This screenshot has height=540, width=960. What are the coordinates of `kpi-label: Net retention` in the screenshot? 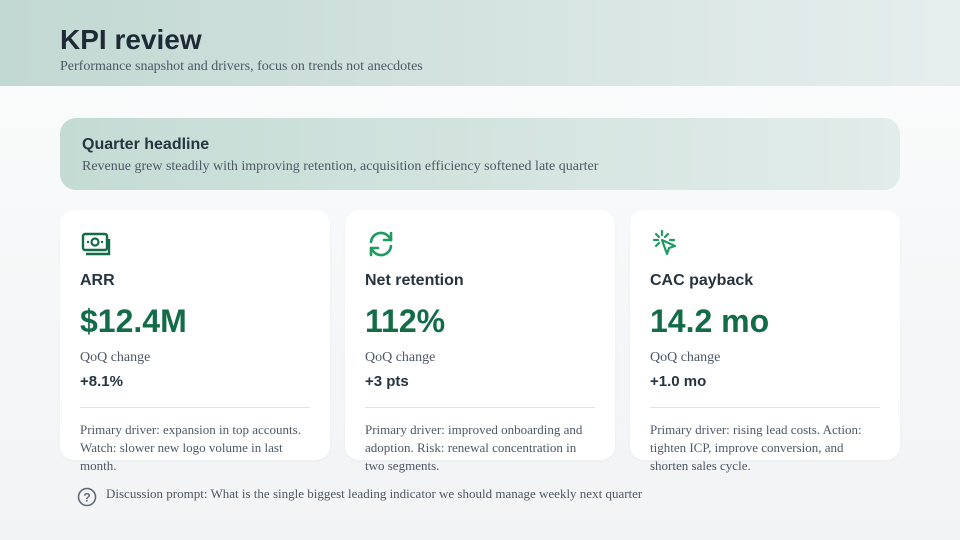 It's located at (414, 280).